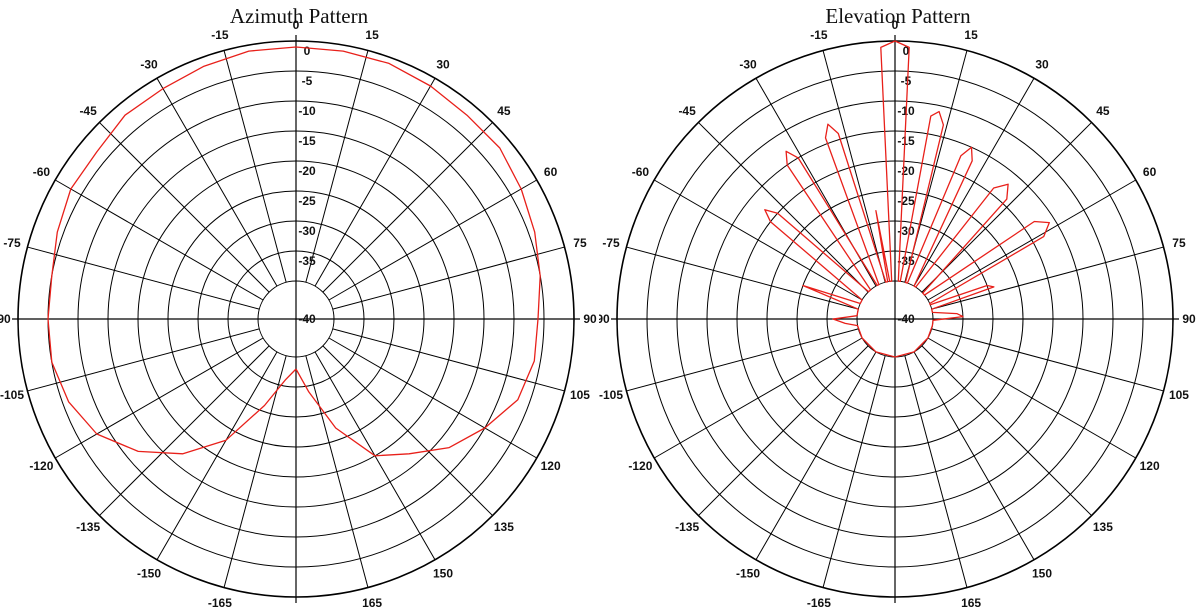 The width and height of the screenshot is (1197, 607). I want to click on angle-tick-label: 0, so click(895, 25).